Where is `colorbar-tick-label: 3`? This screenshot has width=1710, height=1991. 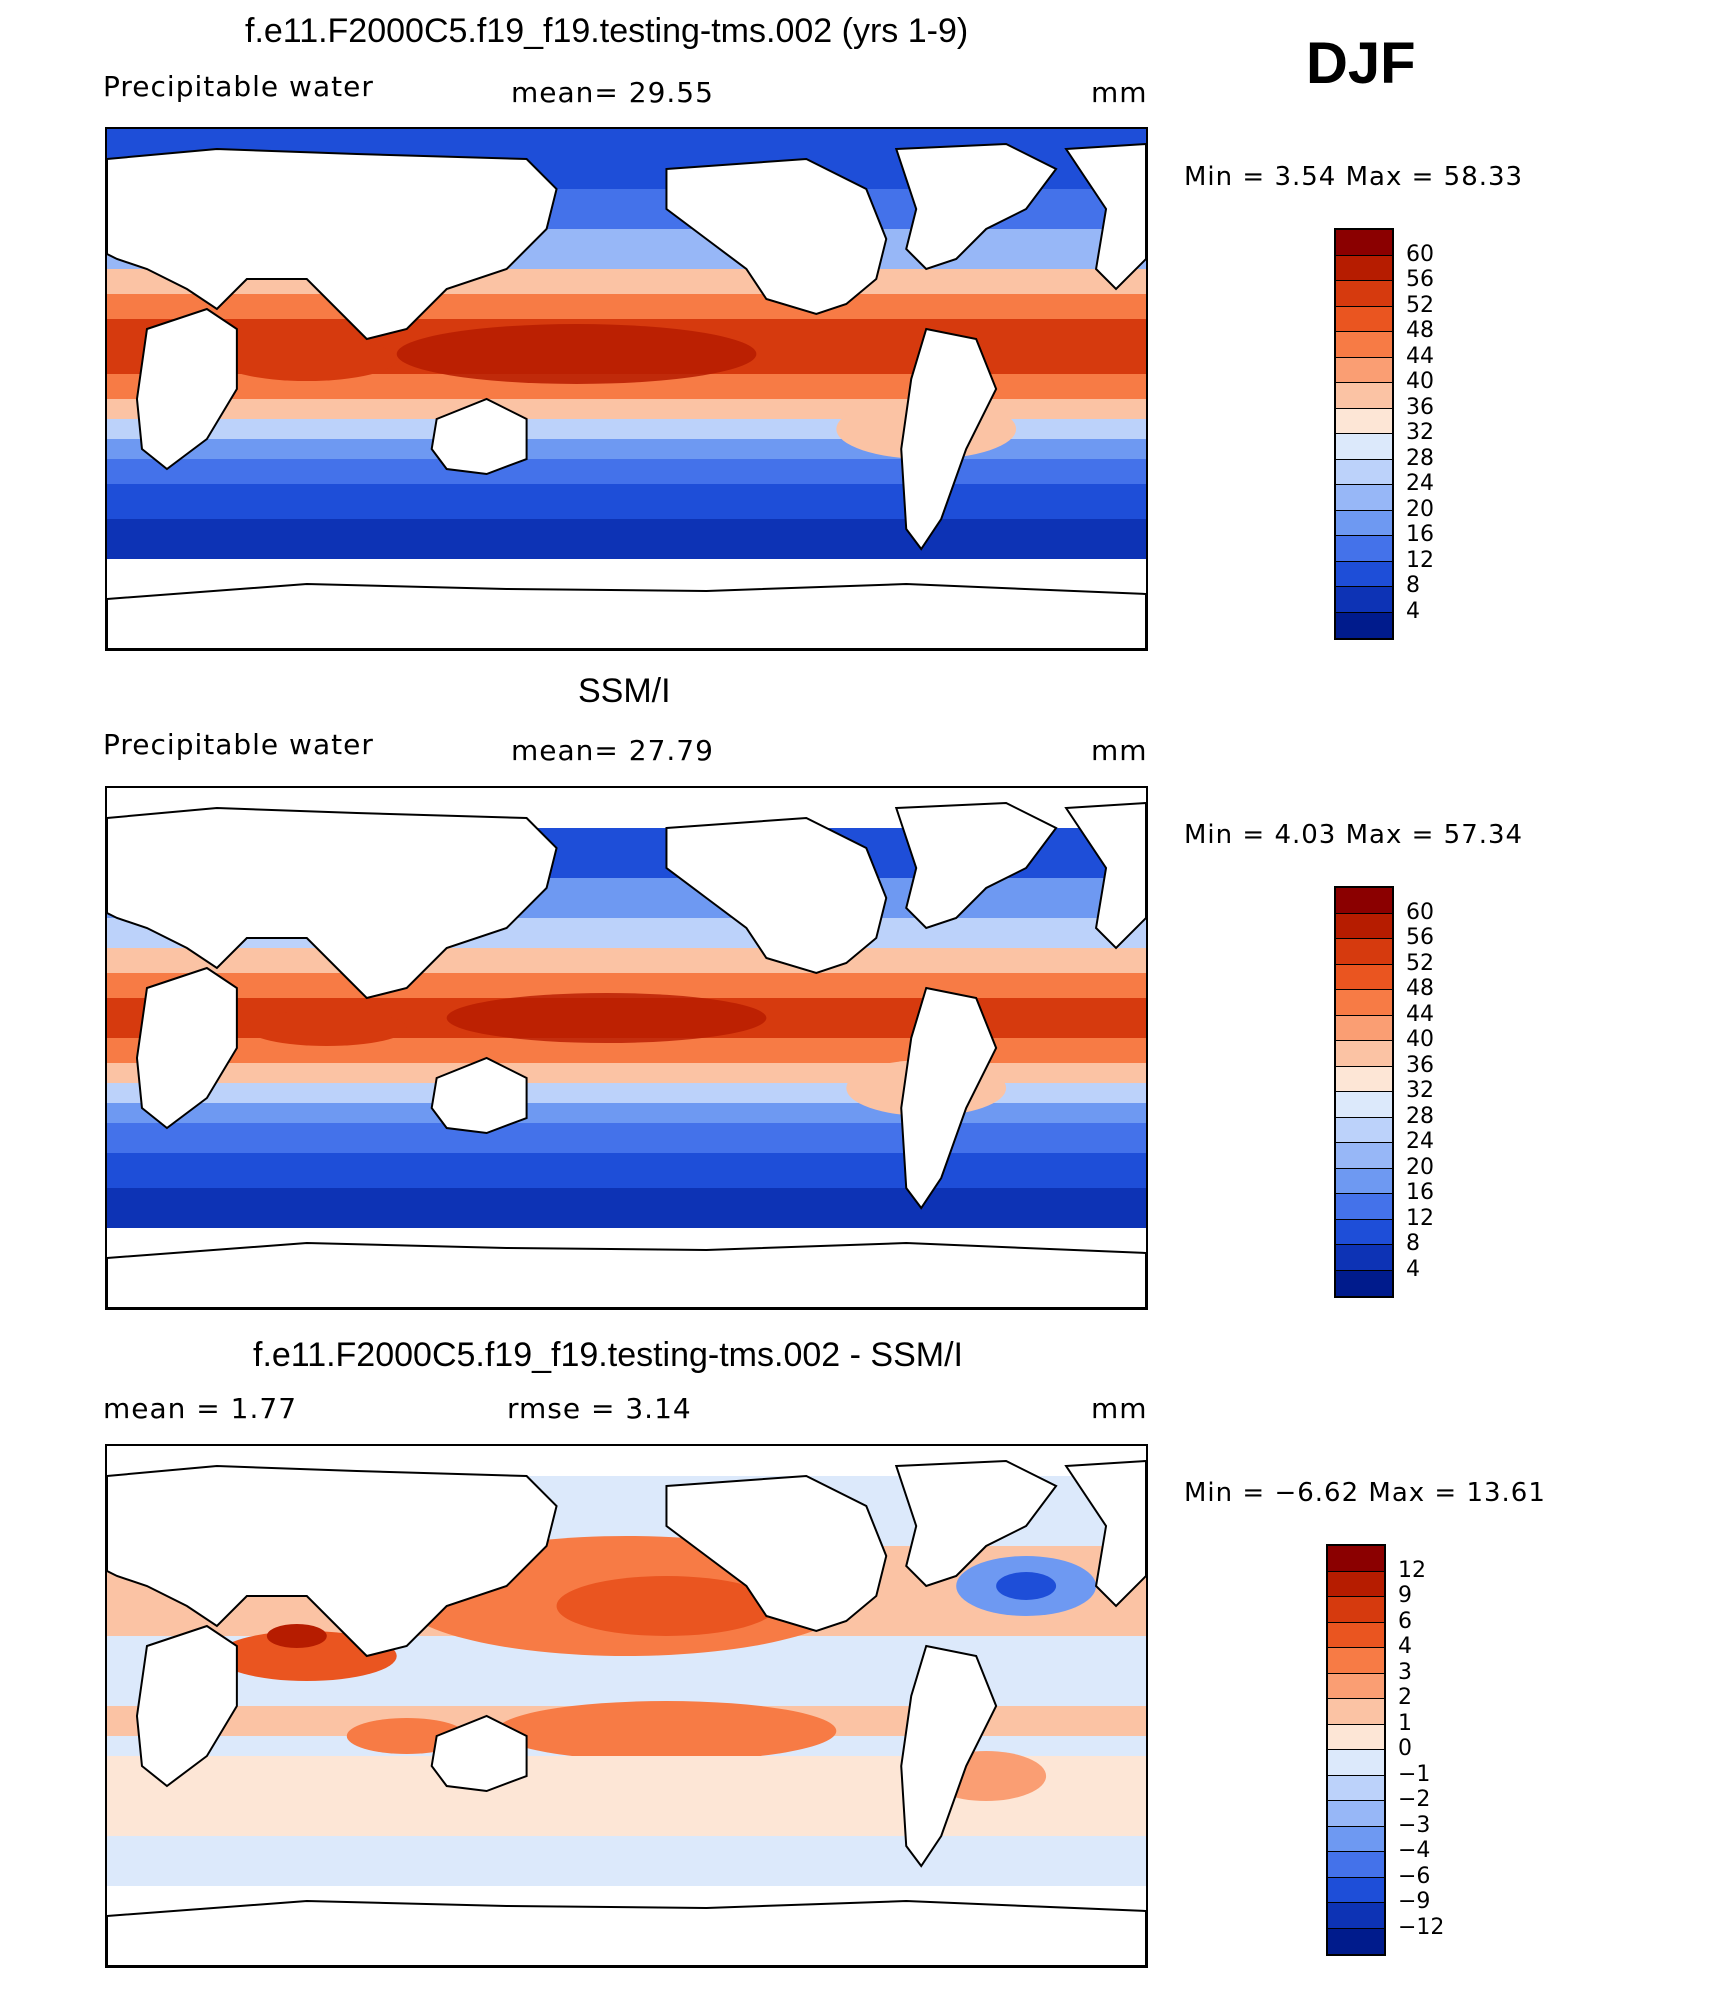 colorbar-tick-label: 3 is located at coordinates (1405, 1672).